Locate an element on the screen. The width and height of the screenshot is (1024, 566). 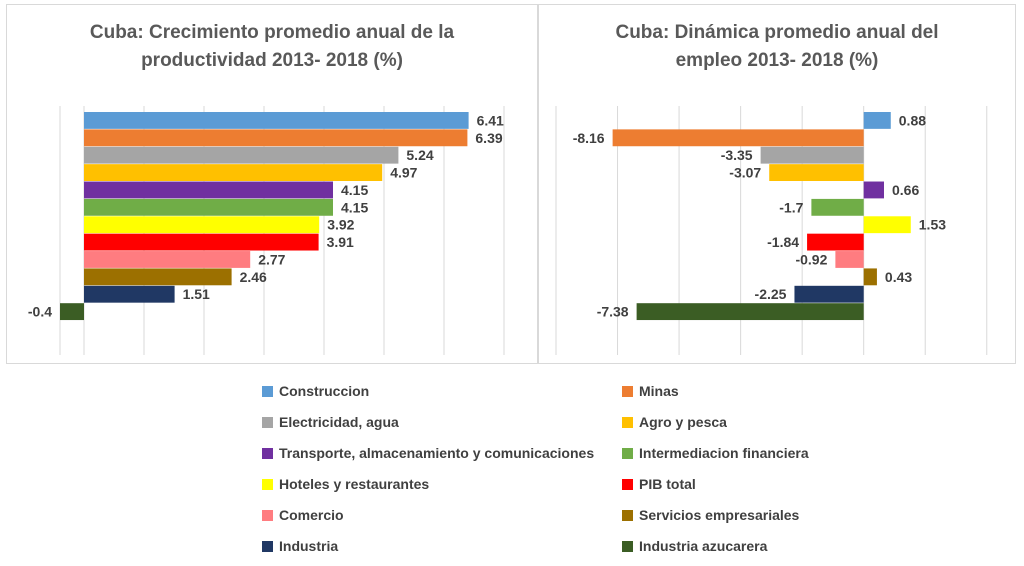
legend-item: Servicios empresariales is located at coordinates (710, 515).